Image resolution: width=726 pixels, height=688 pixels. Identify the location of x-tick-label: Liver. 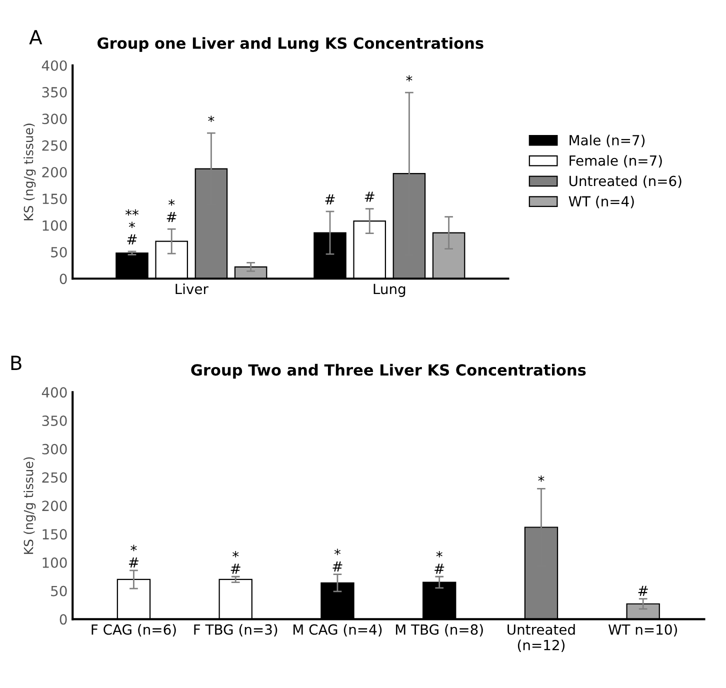
(192, 289).